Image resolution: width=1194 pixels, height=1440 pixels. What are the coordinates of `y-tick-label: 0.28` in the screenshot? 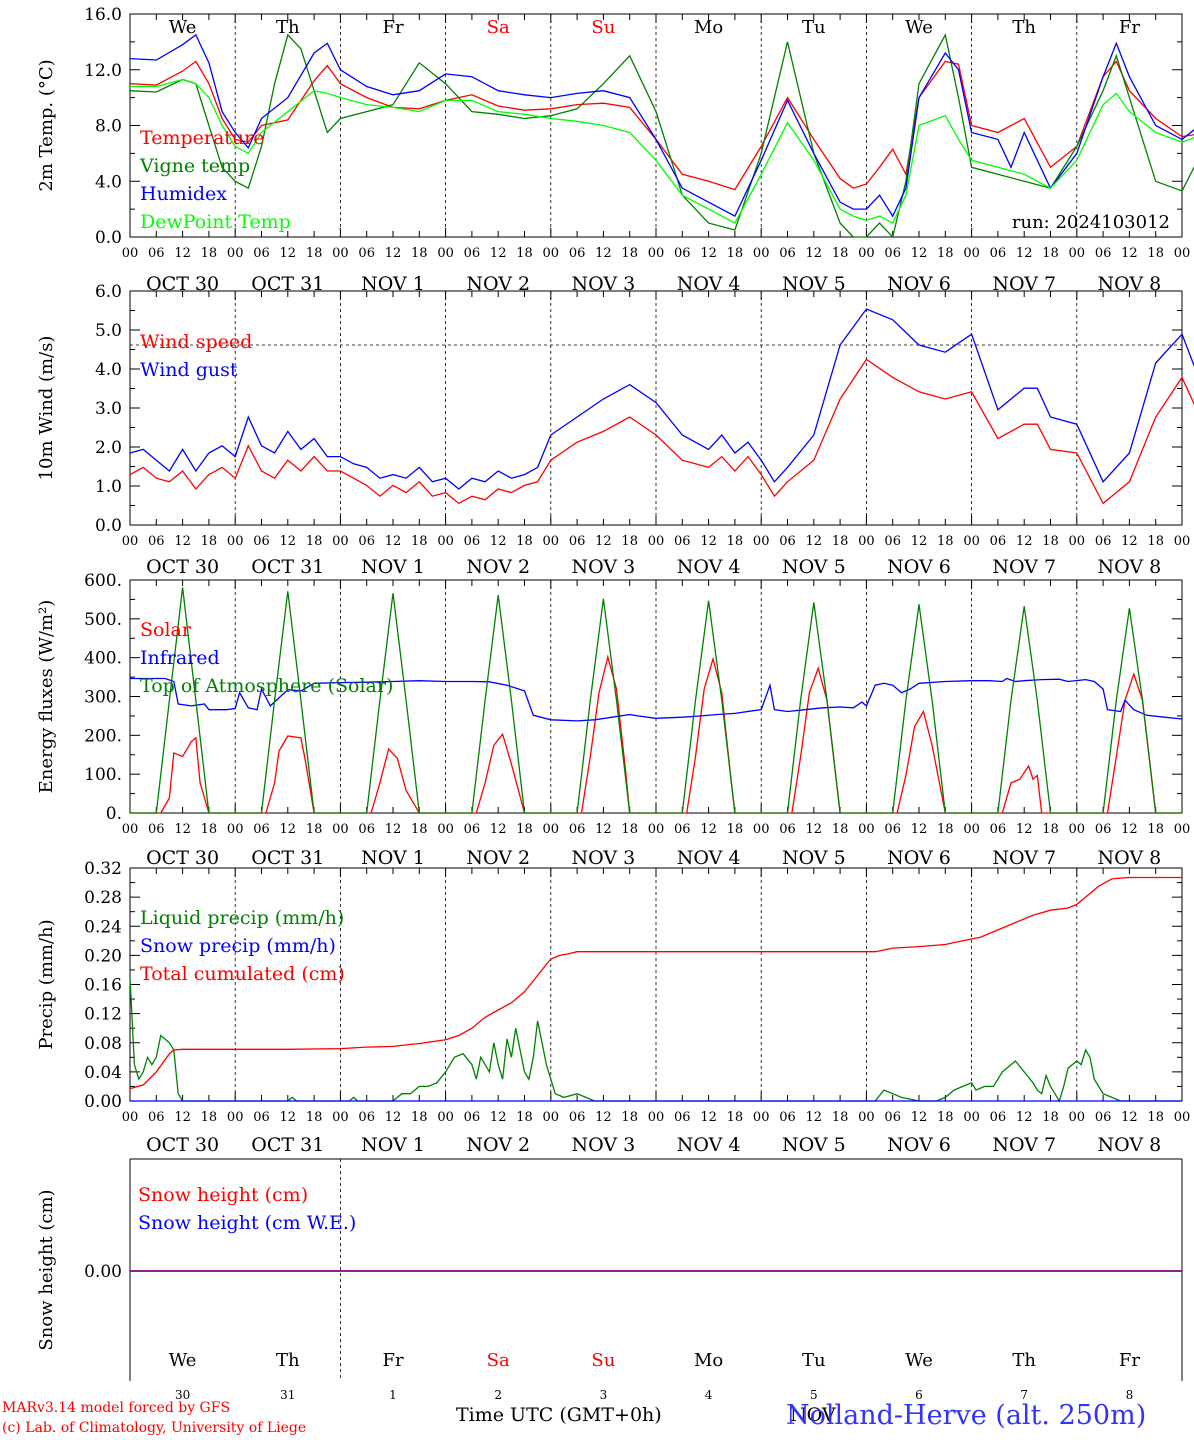 It's located at (103, 898).